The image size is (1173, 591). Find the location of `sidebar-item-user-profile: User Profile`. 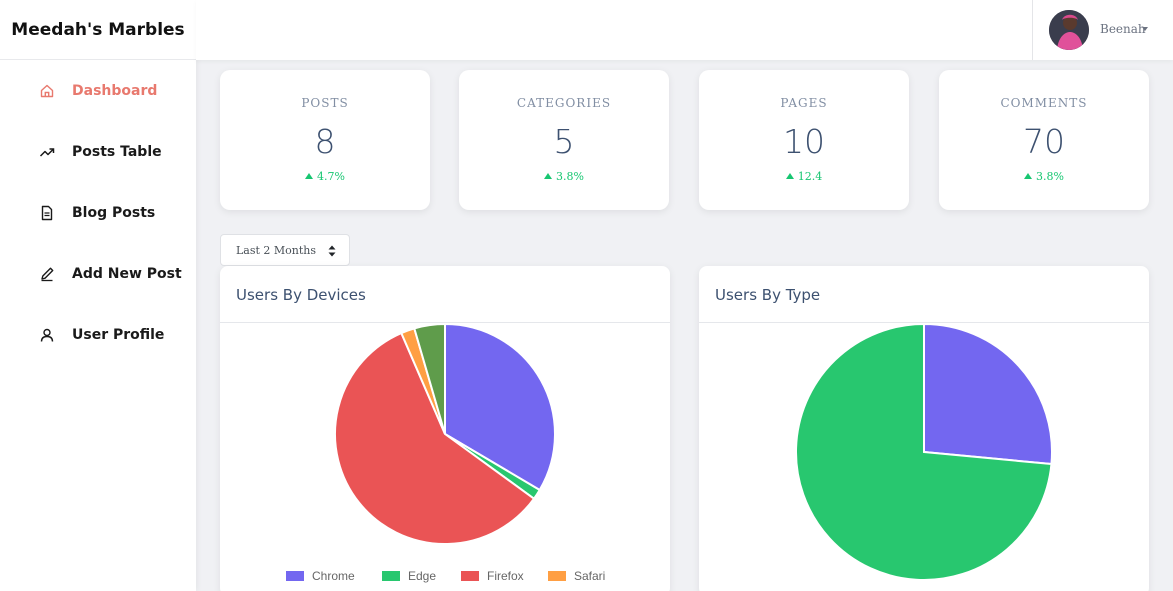

sidebar-item-user-profile: User Profile is located at coordinates (98, 335).